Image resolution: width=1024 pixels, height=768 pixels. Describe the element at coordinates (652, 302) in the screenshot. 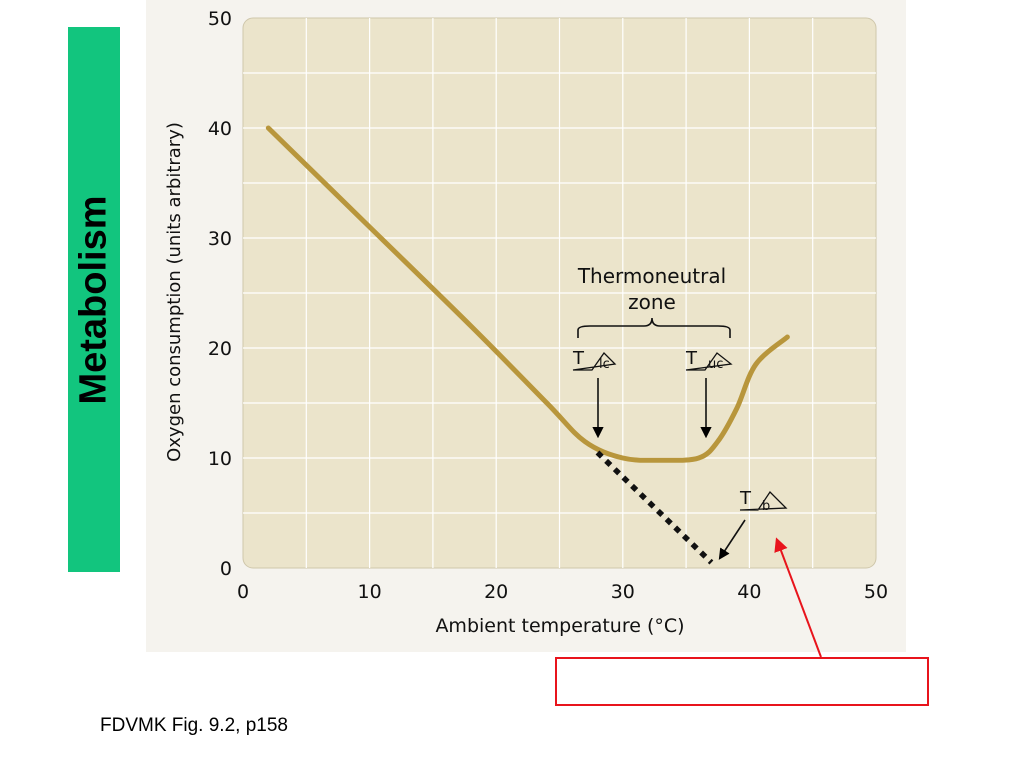

I see `zone-label-line2: zone` at that location.